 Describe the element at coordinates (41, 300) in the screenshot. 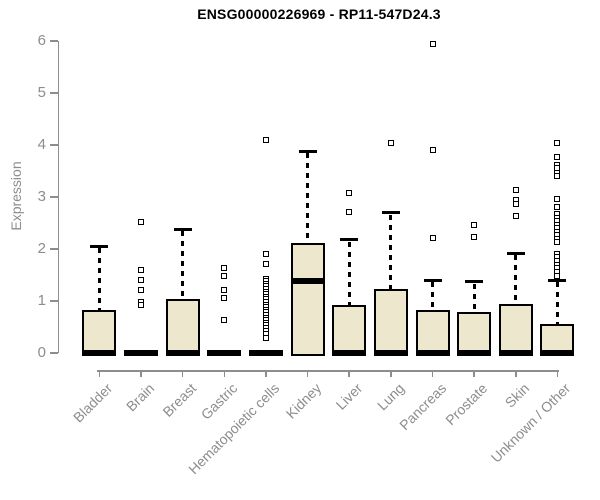

I see `y-tick-label: 1` at that location.